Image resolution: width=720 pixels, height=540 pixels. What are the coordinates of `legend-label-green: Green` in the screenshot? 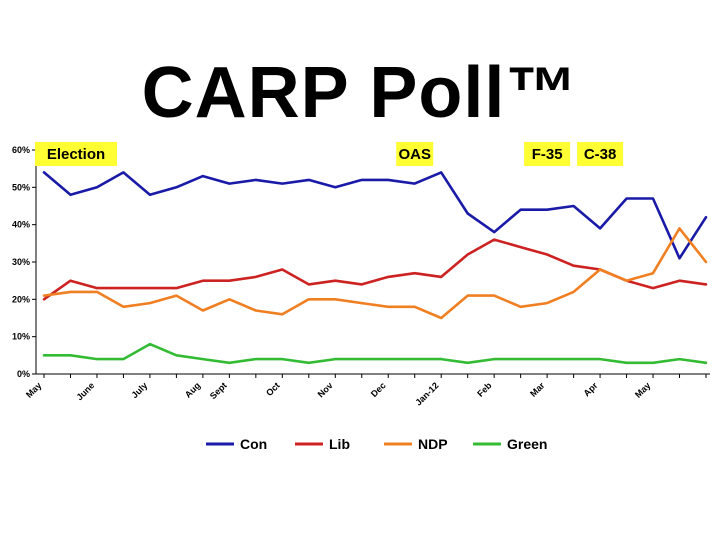 It's located at (527, 444).